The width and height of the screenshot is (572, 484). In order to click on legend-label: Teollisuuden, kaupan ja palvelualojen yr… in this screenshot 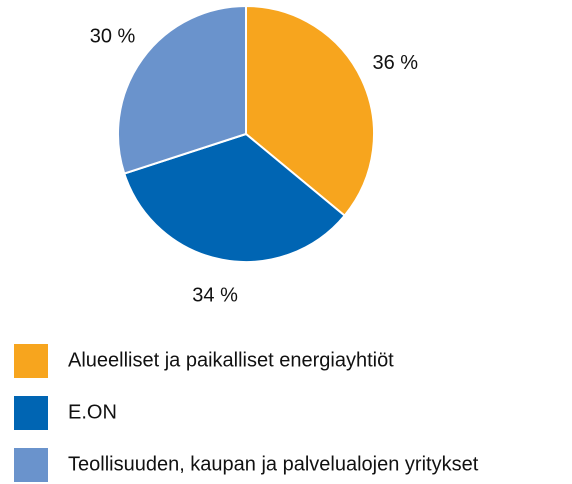, I will do `click(273, 464)`.